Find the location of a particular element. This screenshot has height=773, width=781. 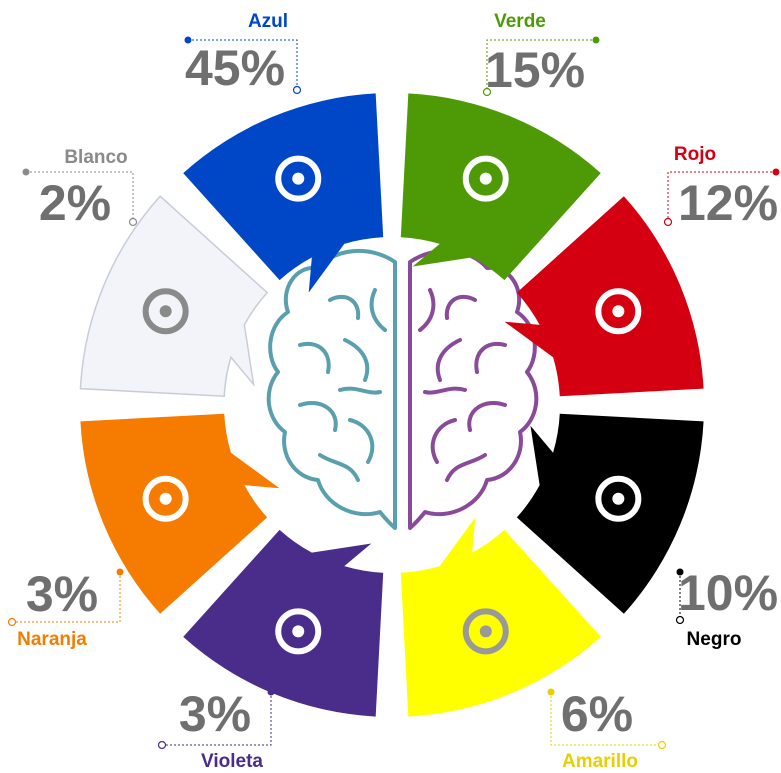

segment-name: Rojo is located at coordinates (695, 154).